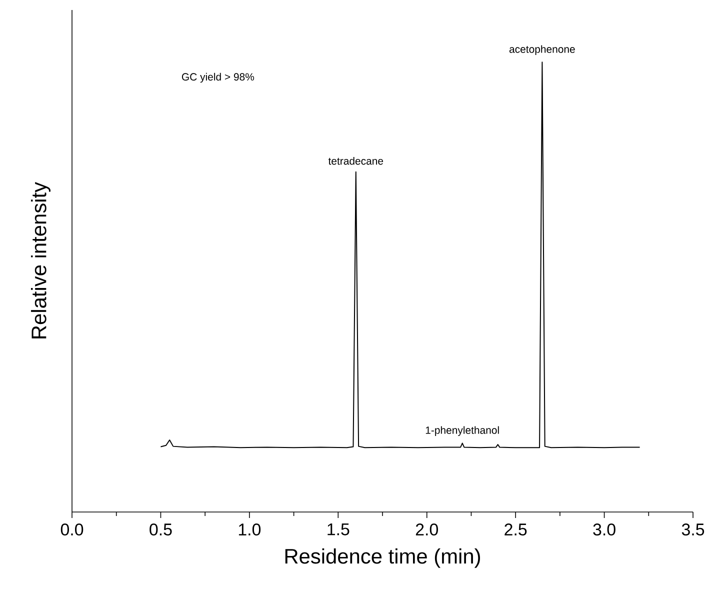 The width and height of the screenshot is (709, 591). What do you see at coordinates (356, 161) in the screenshot?
I see `annotation: tetradecane` at bounding box center [356, 161].